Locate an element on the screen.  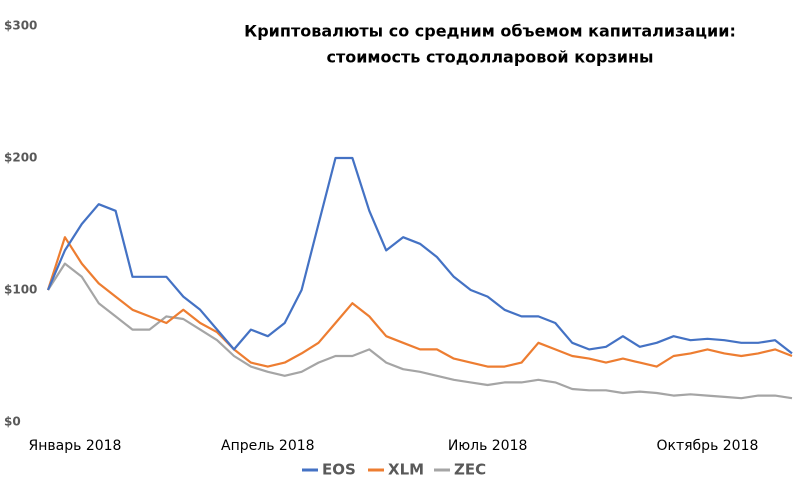
chart-subtitle: стоимость стодолларовой корзины is located at coordinates (489, 57).